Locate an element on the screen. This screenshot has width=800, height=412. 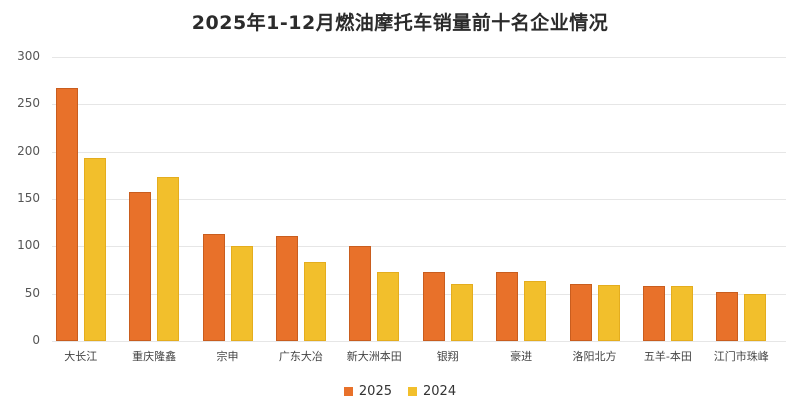
x-tick-label: 重庆隆鑫 is located at coordinates (154, 356).